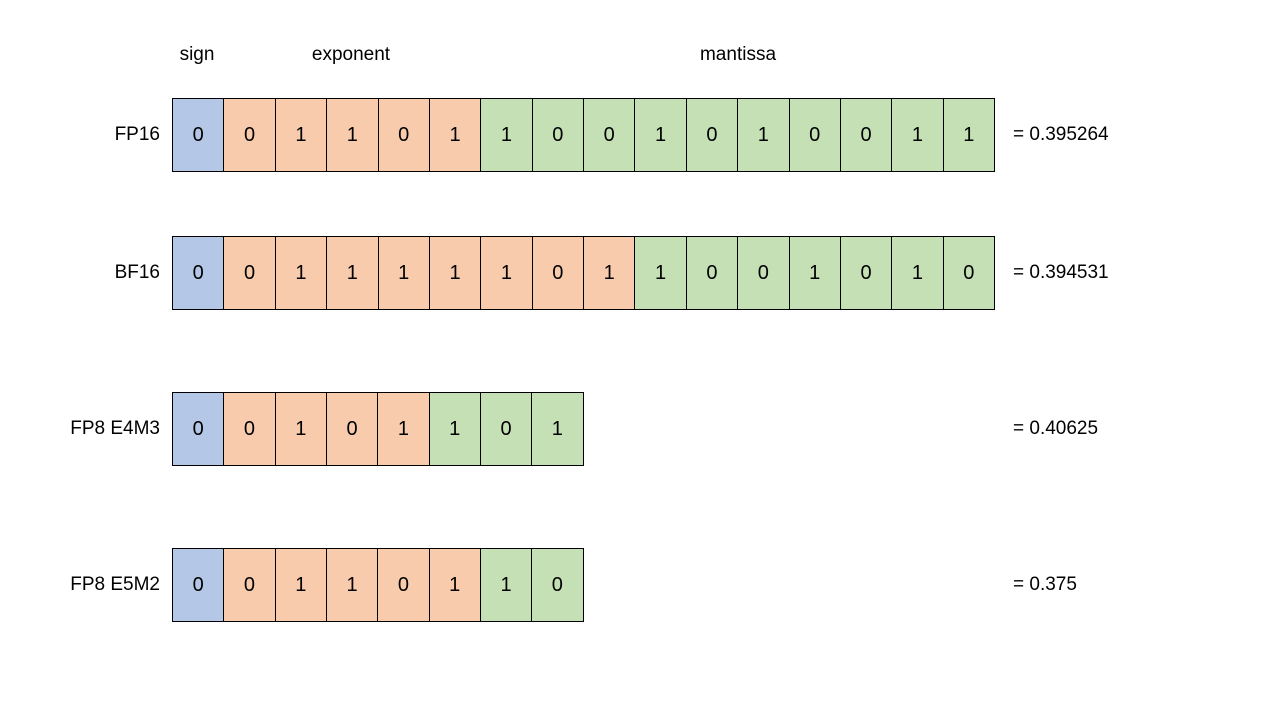  I want to click on sign-field-label: sign, so click(197, 54).